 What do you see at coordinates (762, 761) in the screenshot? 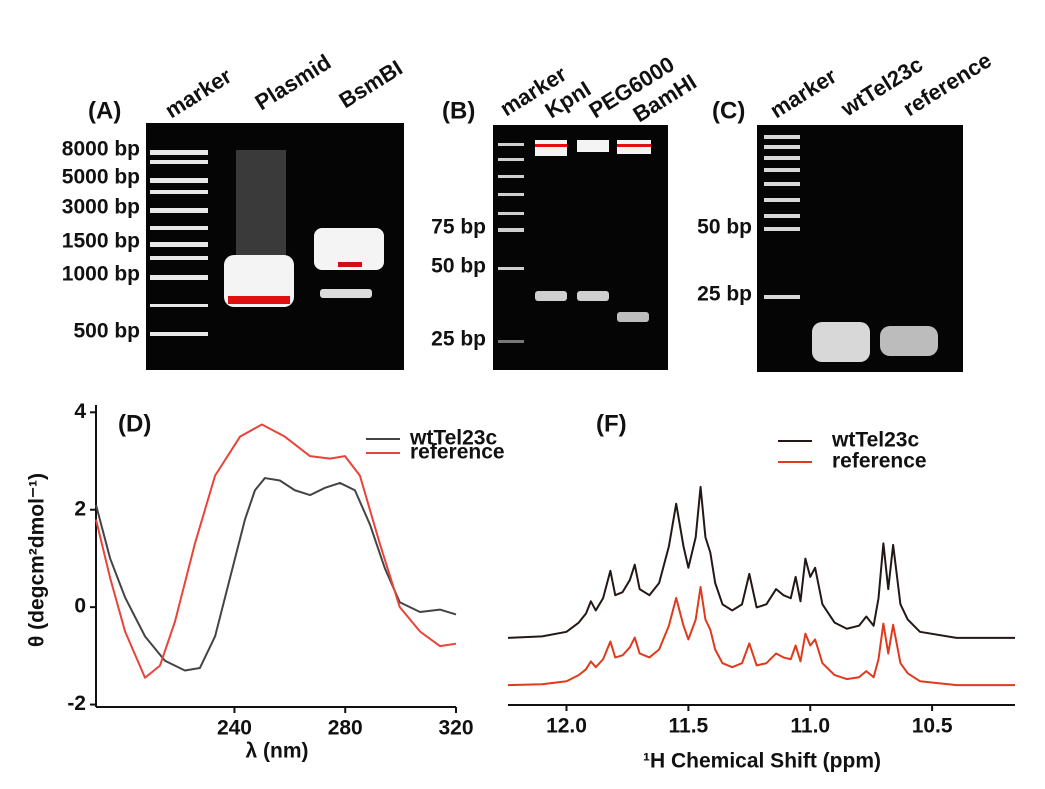
I see `x-axis-label: ¹H Chemical Shift (ppm)` at bounding box center [762, 761].